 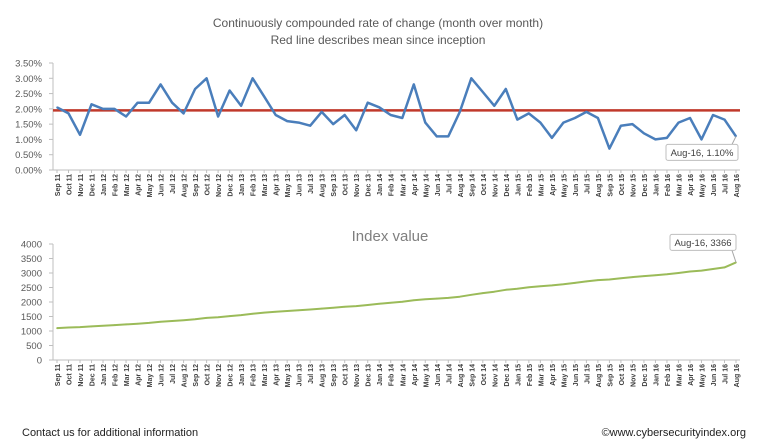 I want to click on copyright-text: ©www.cybersecurityindex.org, so click(x=673, y=433).